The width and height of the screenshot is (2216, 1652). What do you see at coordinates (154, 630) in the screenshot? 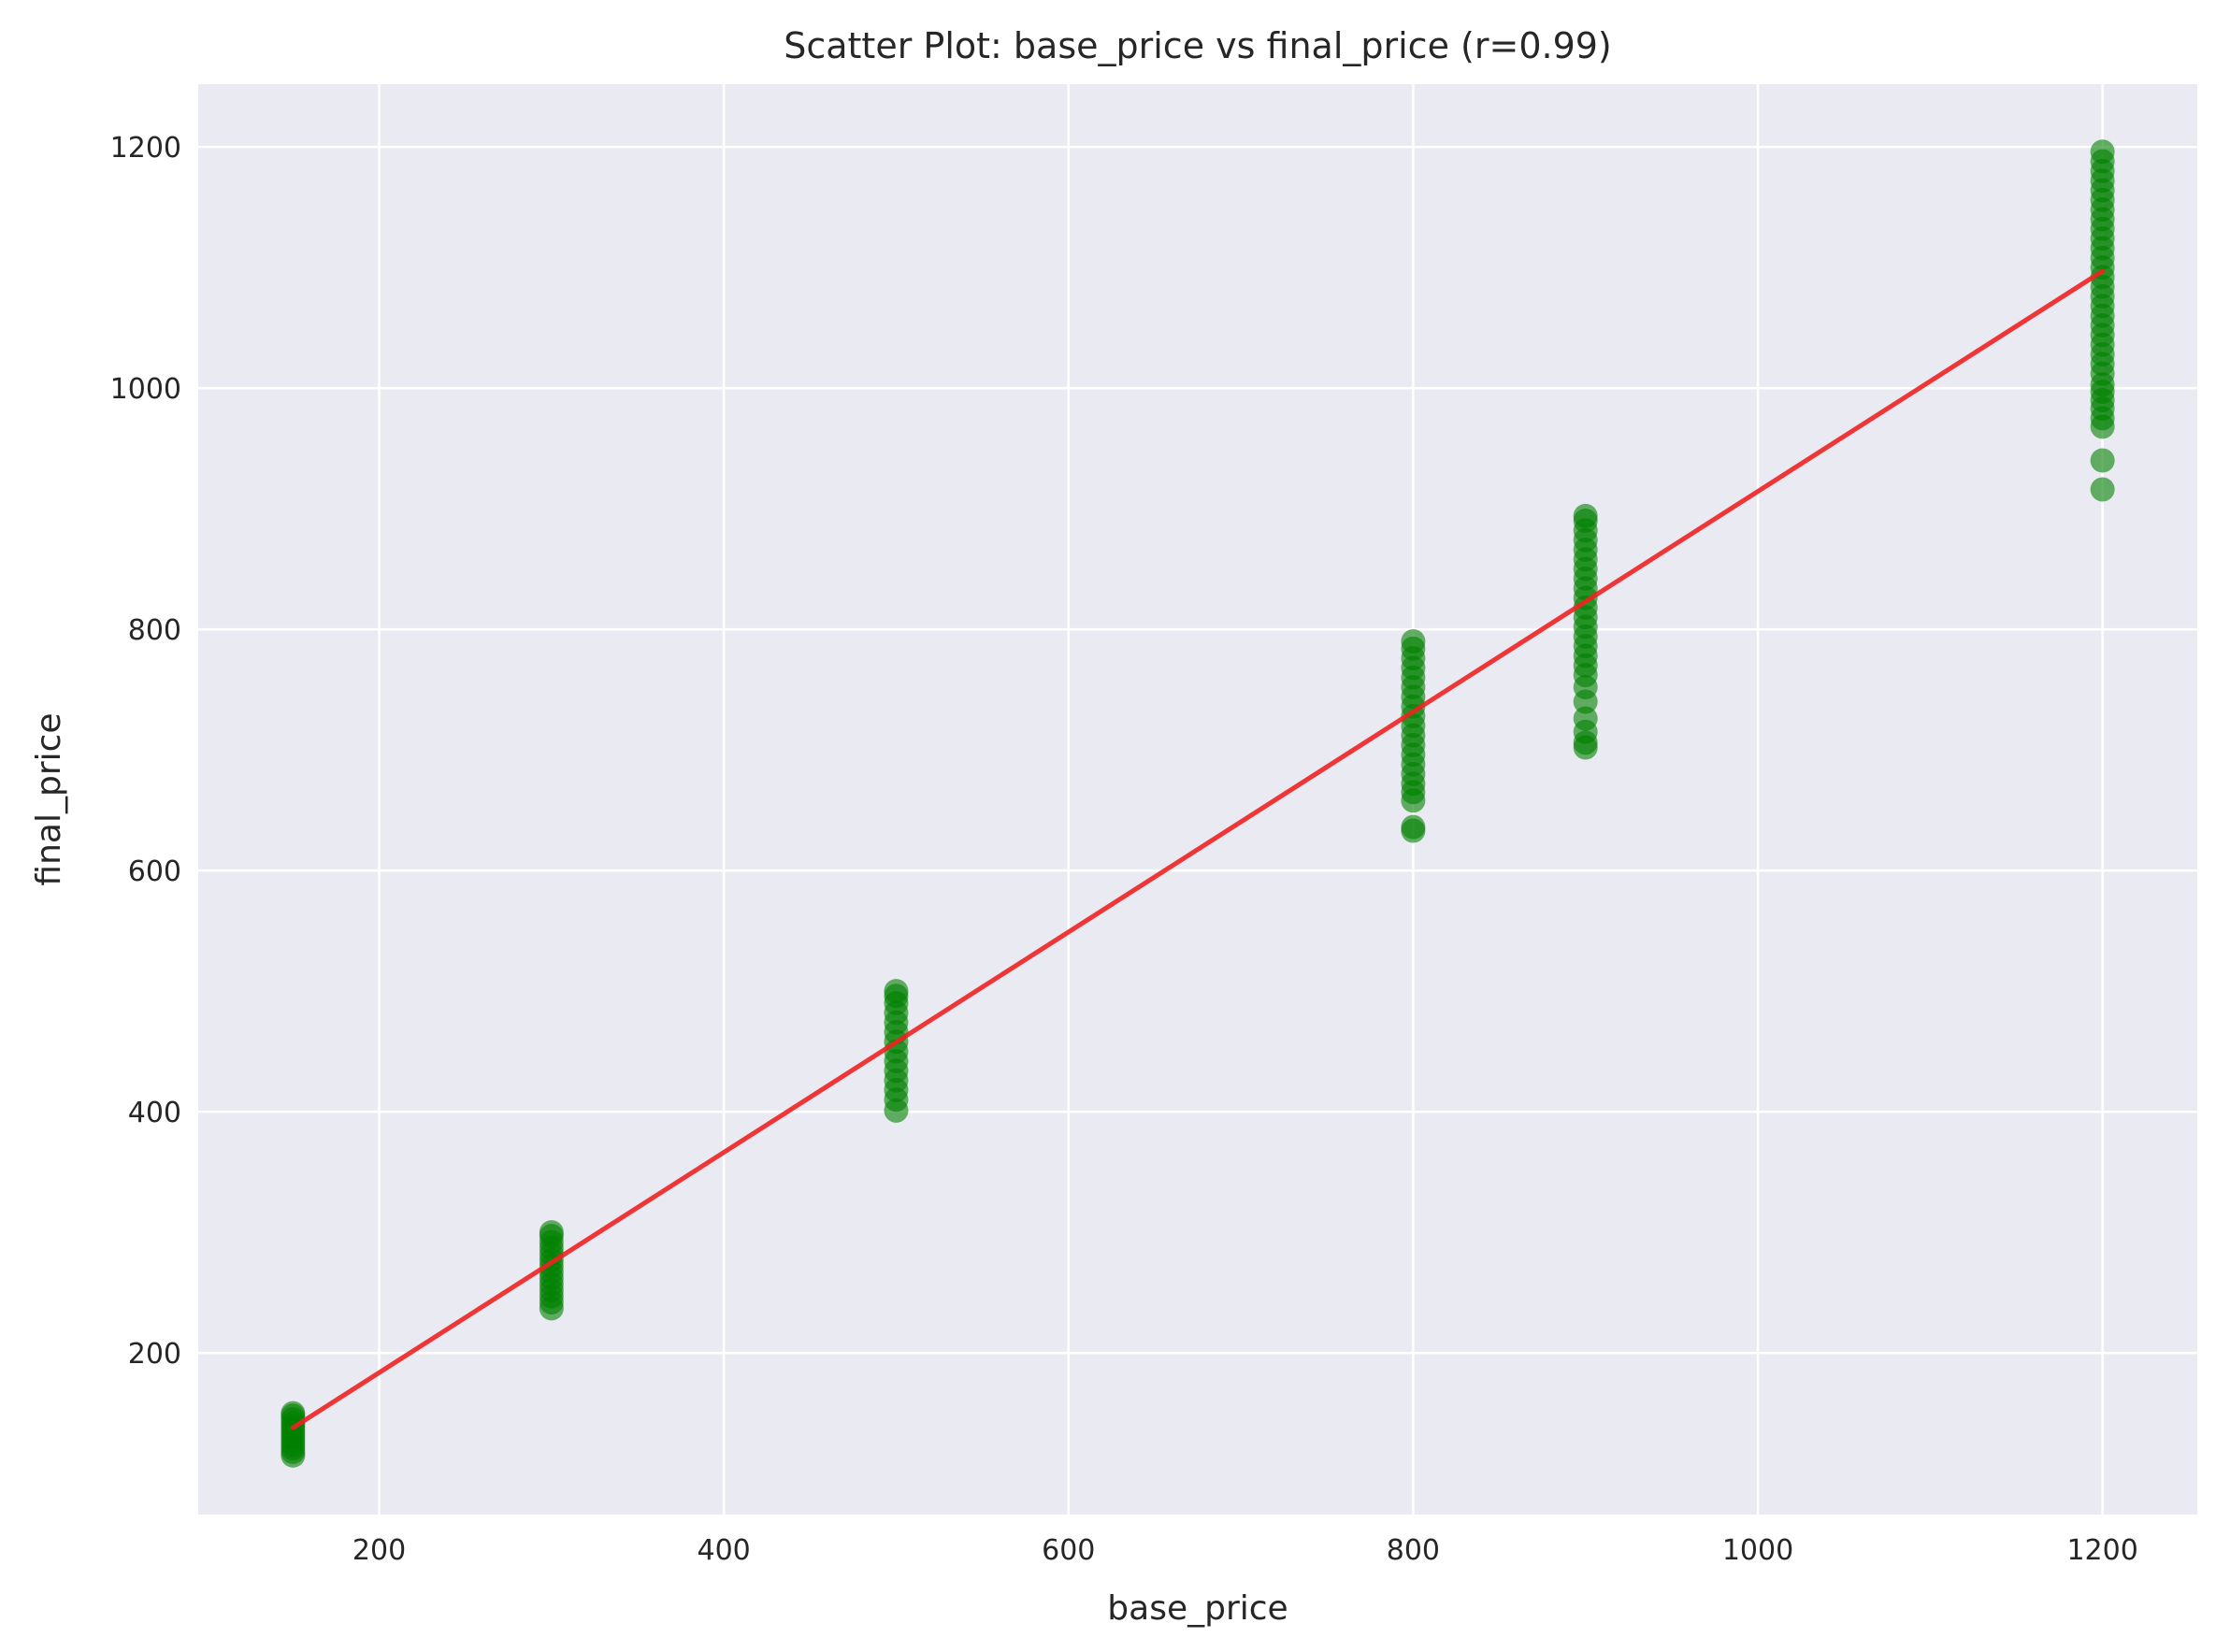
I see `y-tick-label: 800` at bounding box center [154, 630].